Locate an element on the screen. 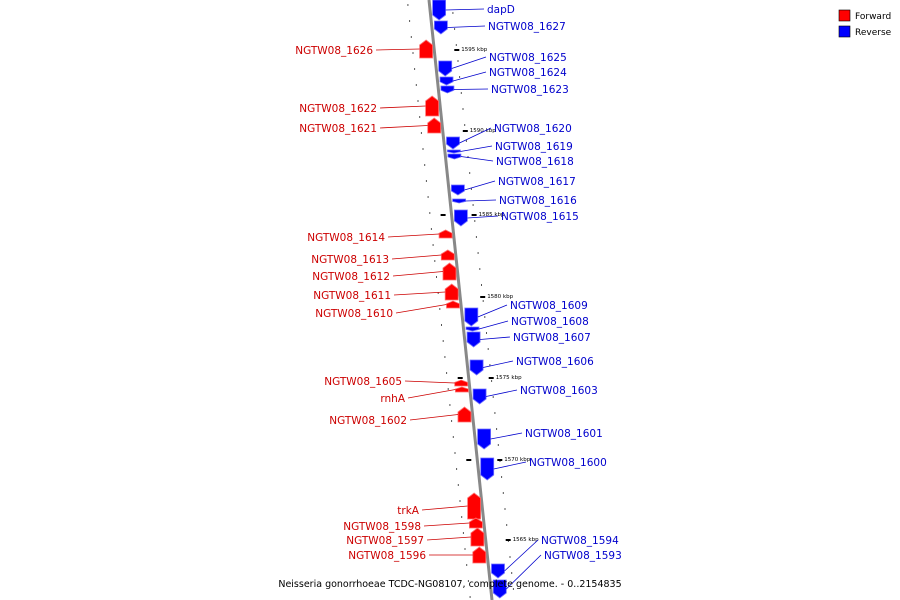 This screenshot has height=600, width=900. strand-legend: Forward Reverse is located at coordinates (865, 23).